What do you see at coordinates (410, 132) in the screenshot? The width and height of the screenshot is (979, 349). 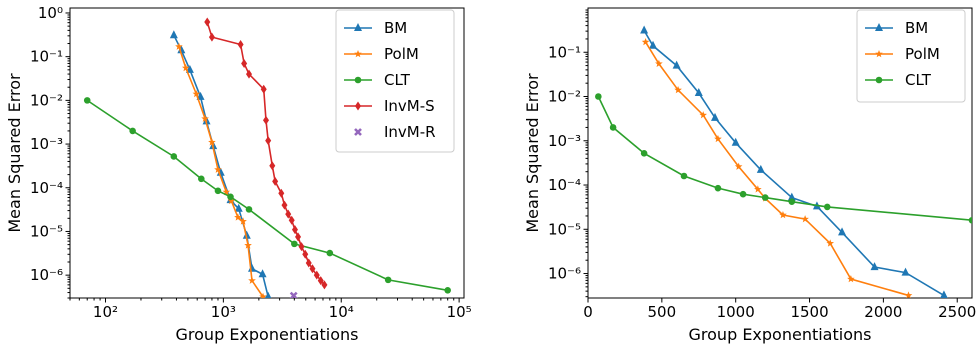 I see `legend-label-invm-r: InvM-R` at bounding box center [410, 132].